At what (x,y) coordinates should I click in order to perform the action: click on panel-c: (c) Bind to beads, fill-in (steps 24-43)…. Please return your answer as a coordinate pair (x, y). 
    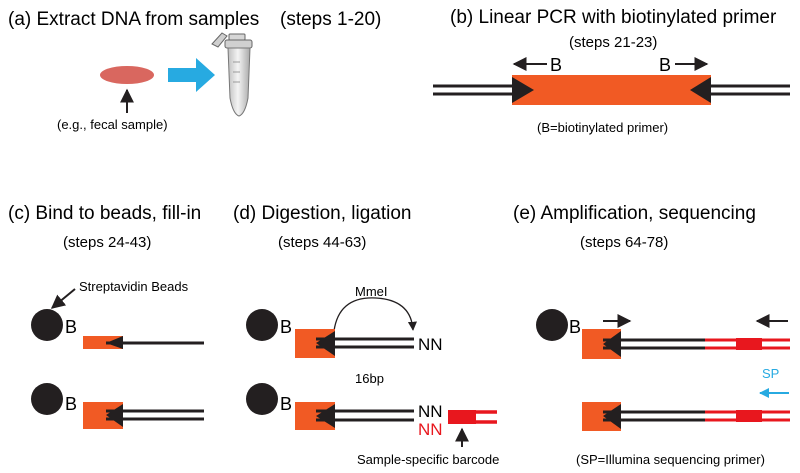
    Looking at the image, I should click on (106, 316).